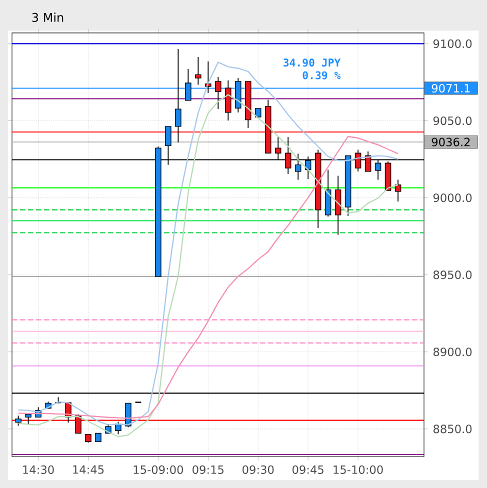 The image size is (487, 488). What do you see at coordinates (452, 352) in the screenshot?
I see `y-tick-label: 8900.0` at bounding box center [452, 352].